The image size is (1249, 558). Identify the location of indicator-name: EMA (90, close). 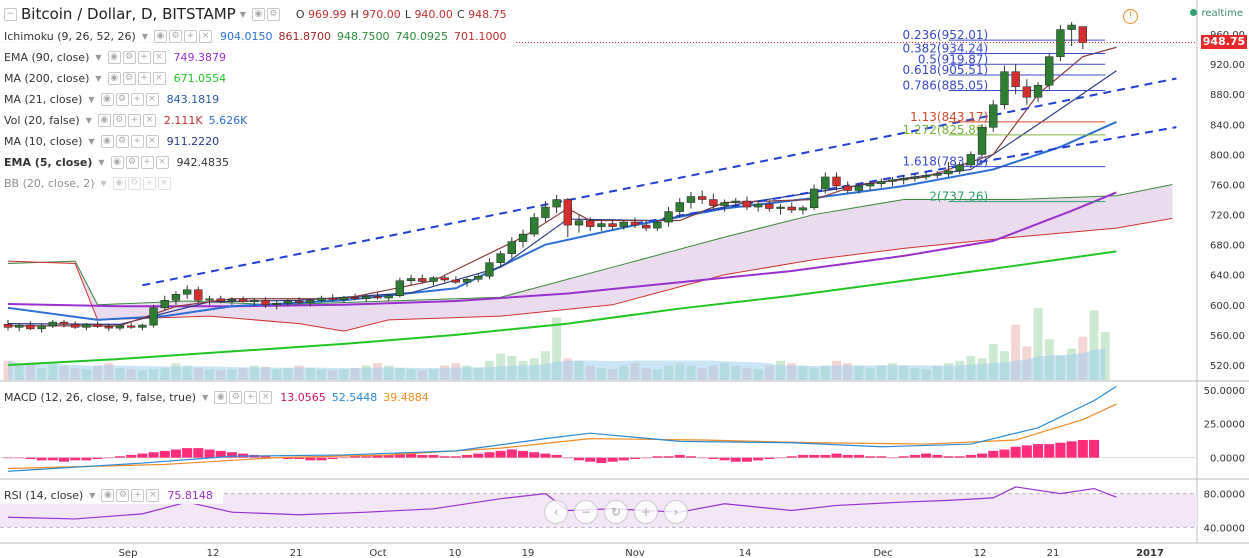
(47, 57).